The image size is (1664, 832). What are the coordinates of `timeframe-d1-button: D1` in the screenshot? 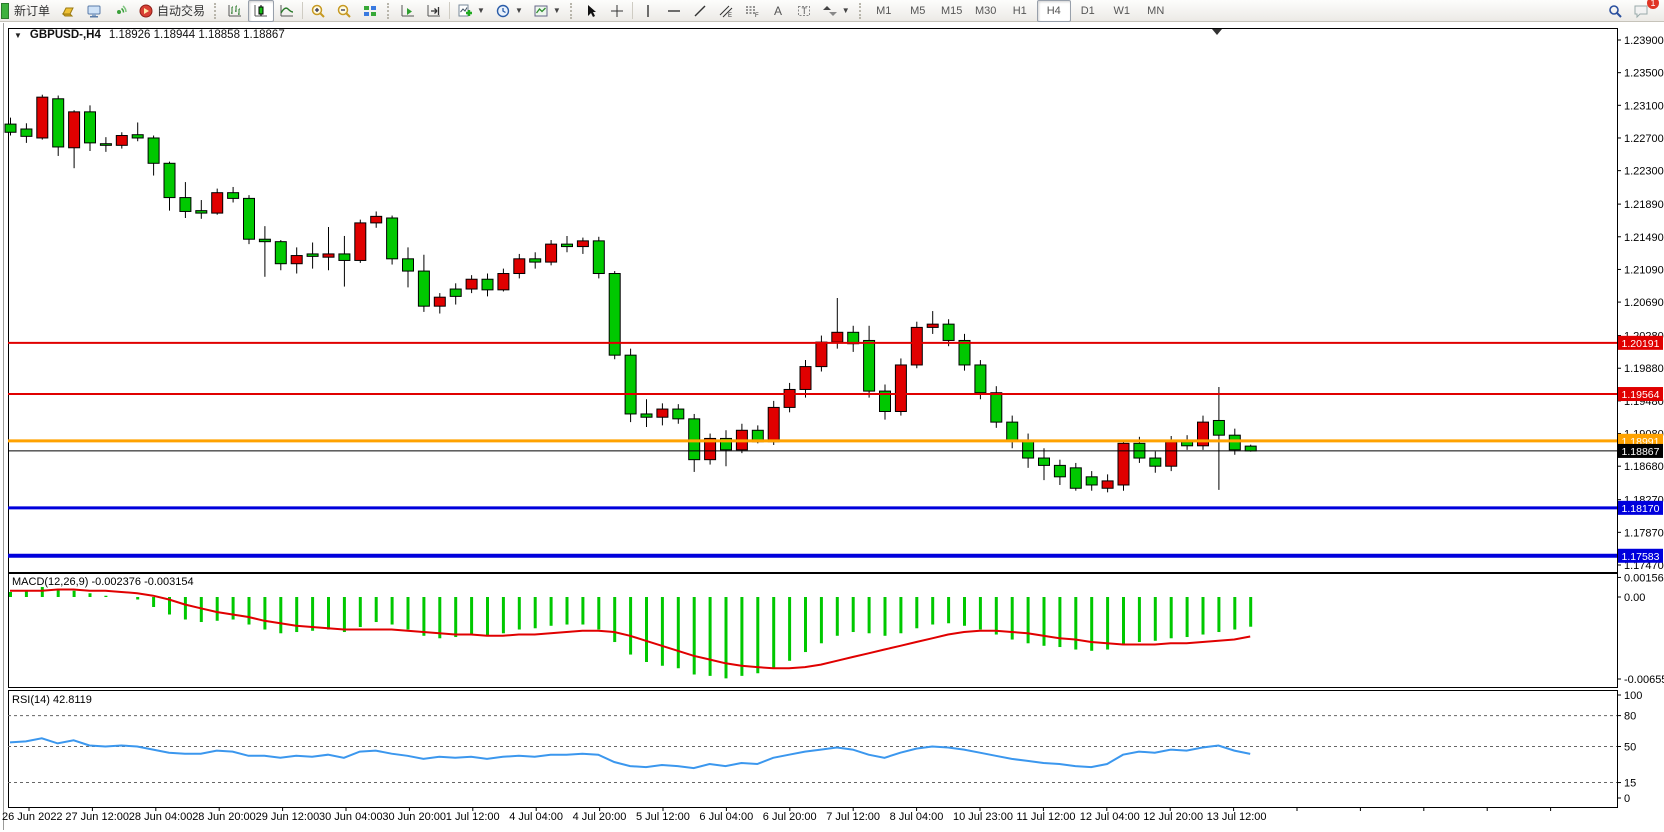 It's located at (1088, 11).